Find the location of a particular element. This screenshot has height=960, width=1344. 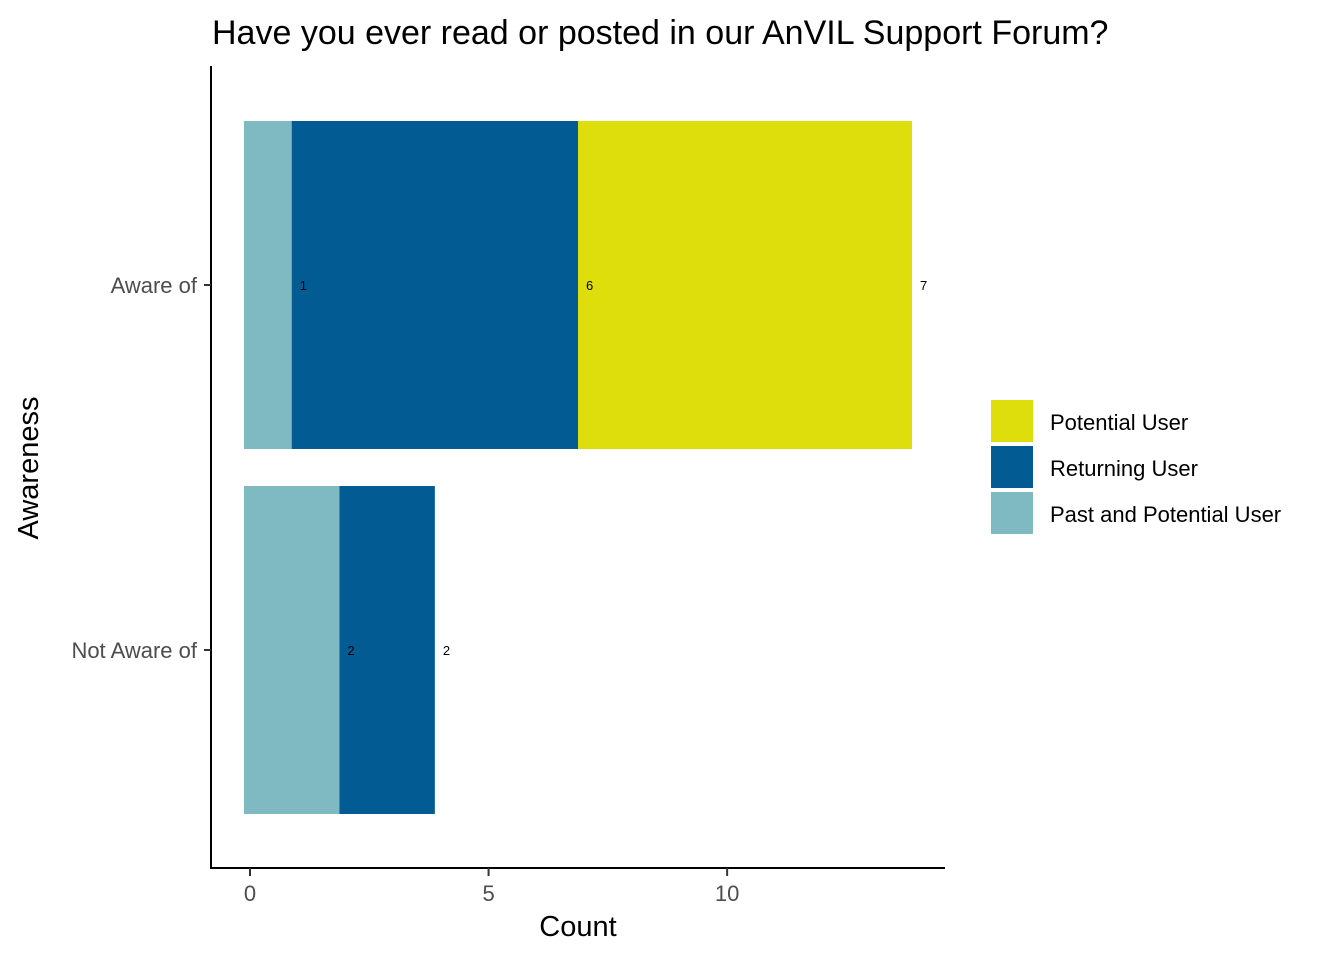

x-axis-title: Count is located at coordinates (577, 927).